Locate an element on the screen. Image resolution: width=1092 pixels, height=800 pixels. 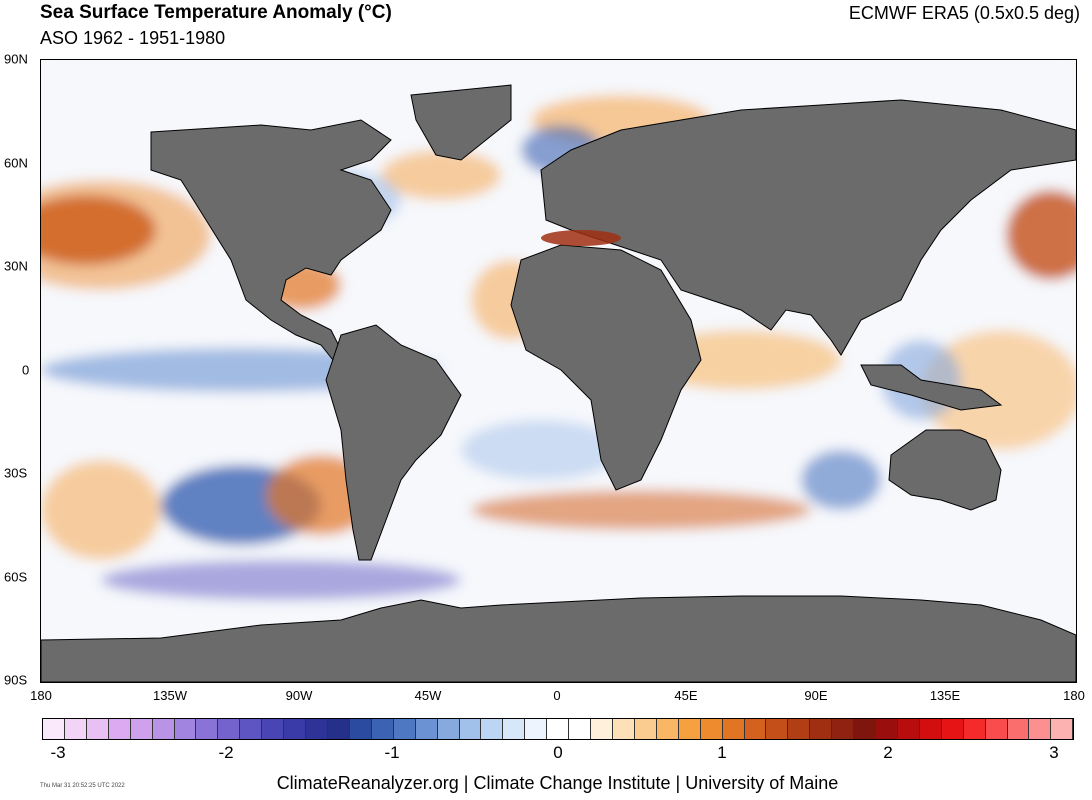
lon-label: 135E is located at coordinates (945, 695).